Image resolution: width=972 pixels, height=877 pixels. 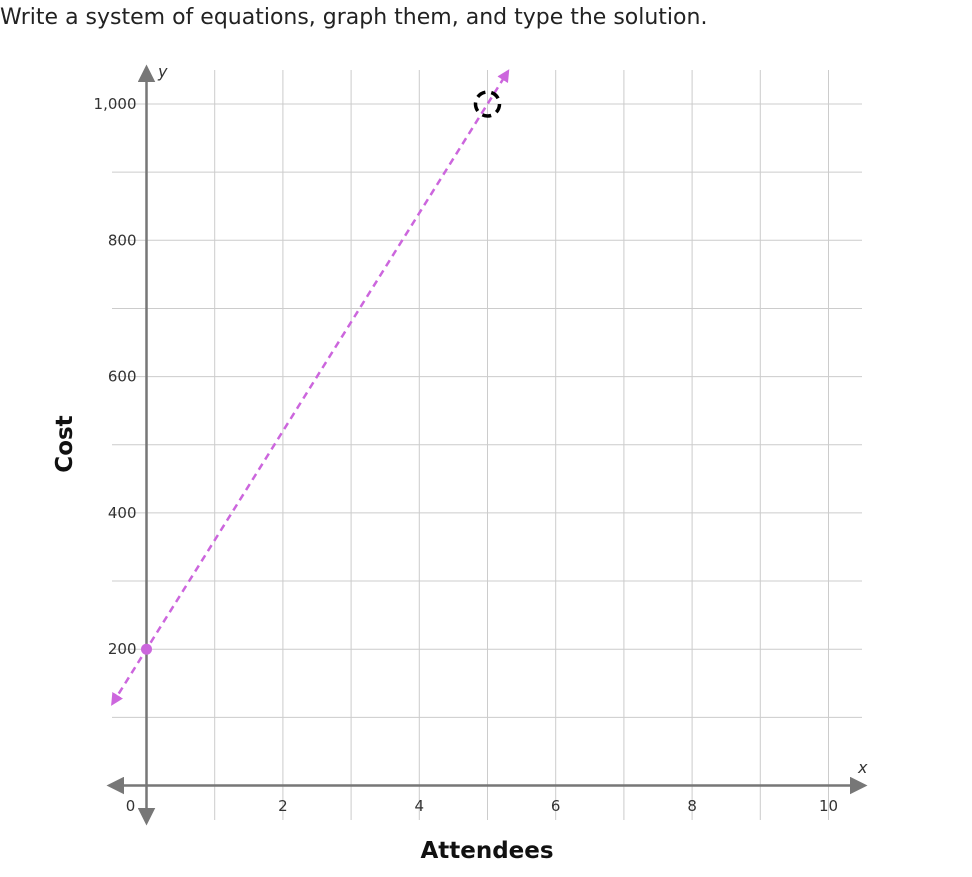 What do you see at coordinates (122, 377) in the screenshot?
I see `y-tick-label: 600` at bounding box center [122, 377].